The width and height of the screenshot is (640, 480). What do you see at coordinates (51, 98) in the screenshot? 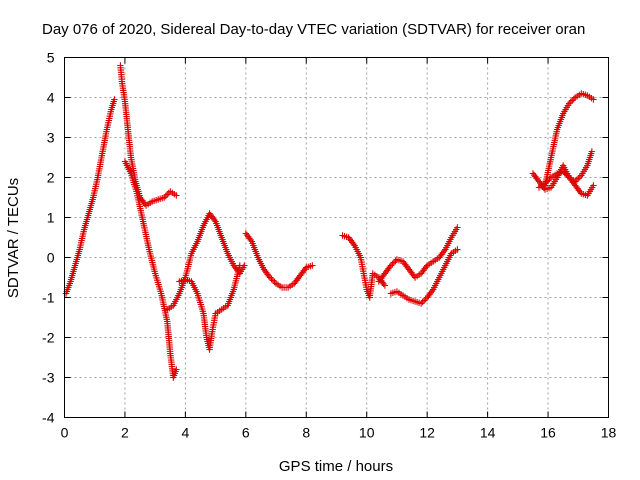
I see `y-tick-label: 4` at bounding box center [51, 98].